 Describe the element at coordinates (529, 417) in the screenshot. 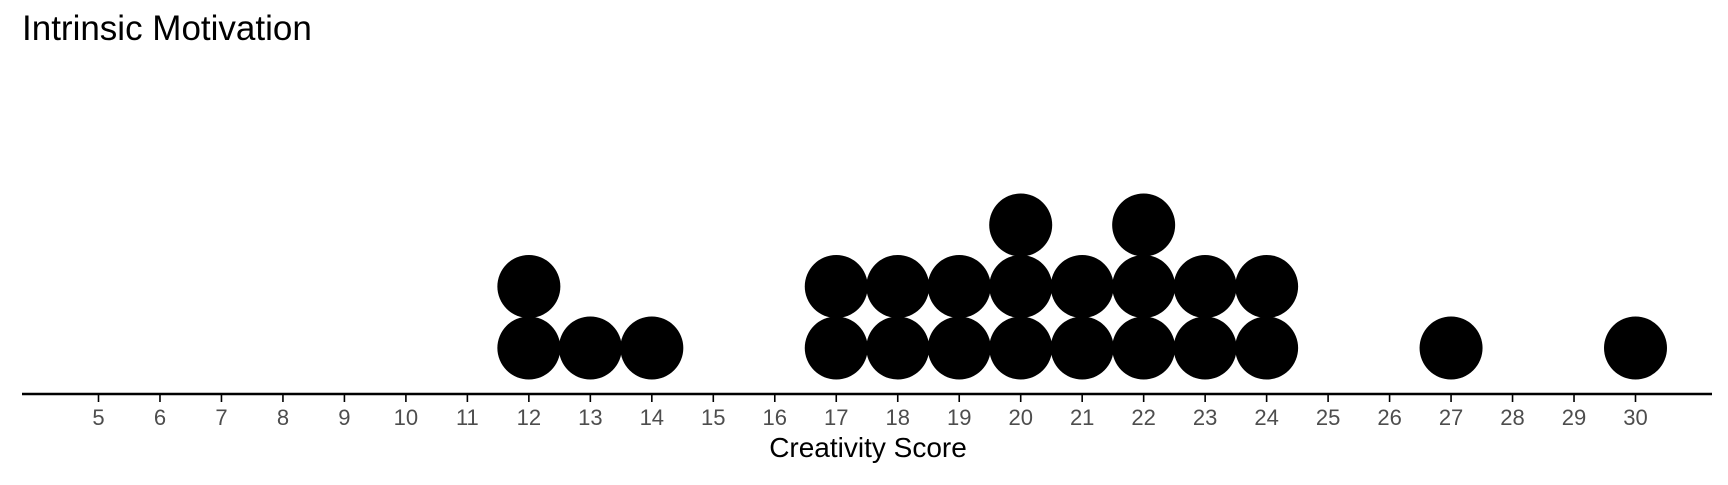

I see `x-tick-label: 12` at that location.